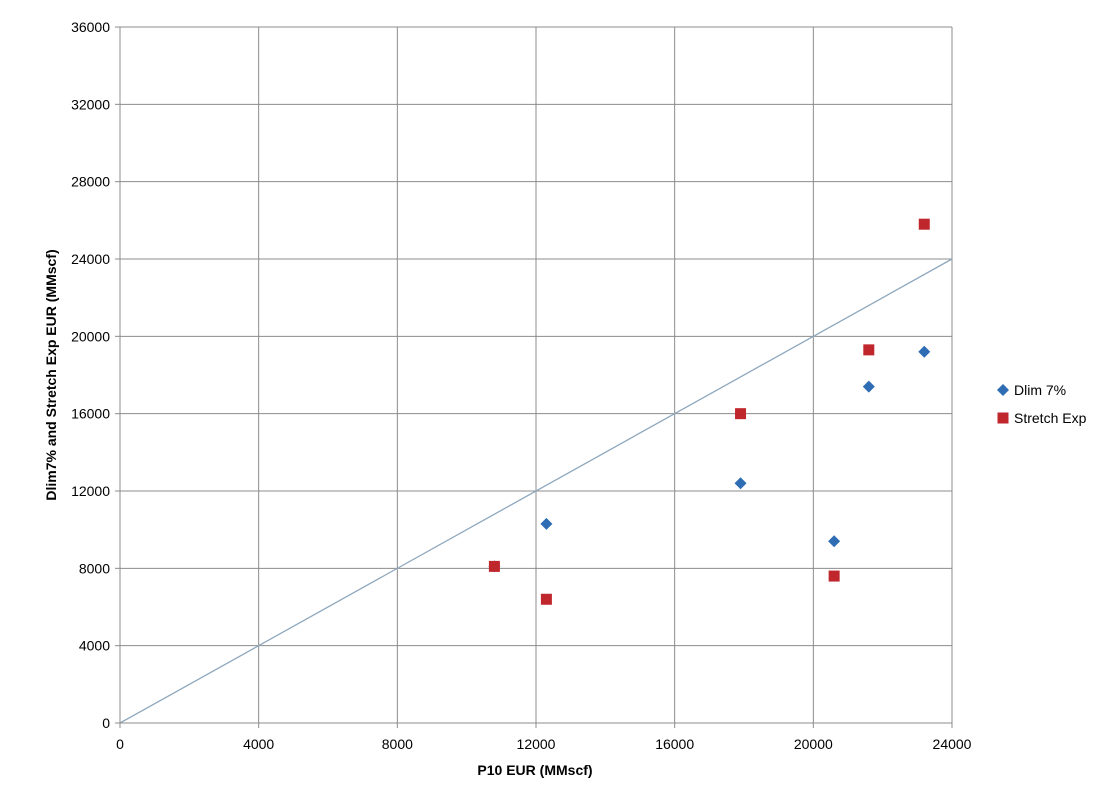 This screenshot has width=1100, height=805. I want to click on legend-marker-stretch-exp, so click(1003, 418).